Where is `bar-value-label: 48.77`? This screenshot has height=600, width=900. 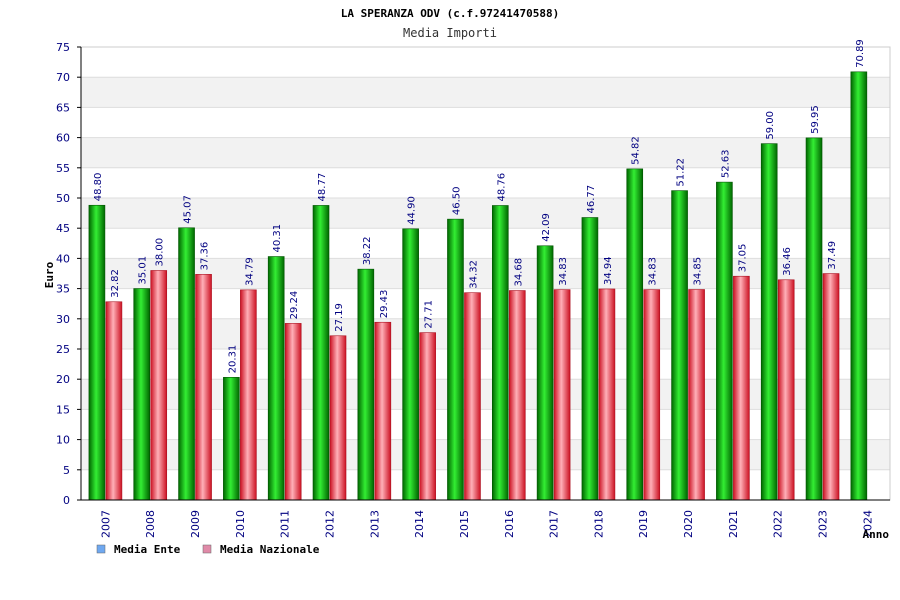
bar-value-label: 48.77 is located at coordinates (322, 187).